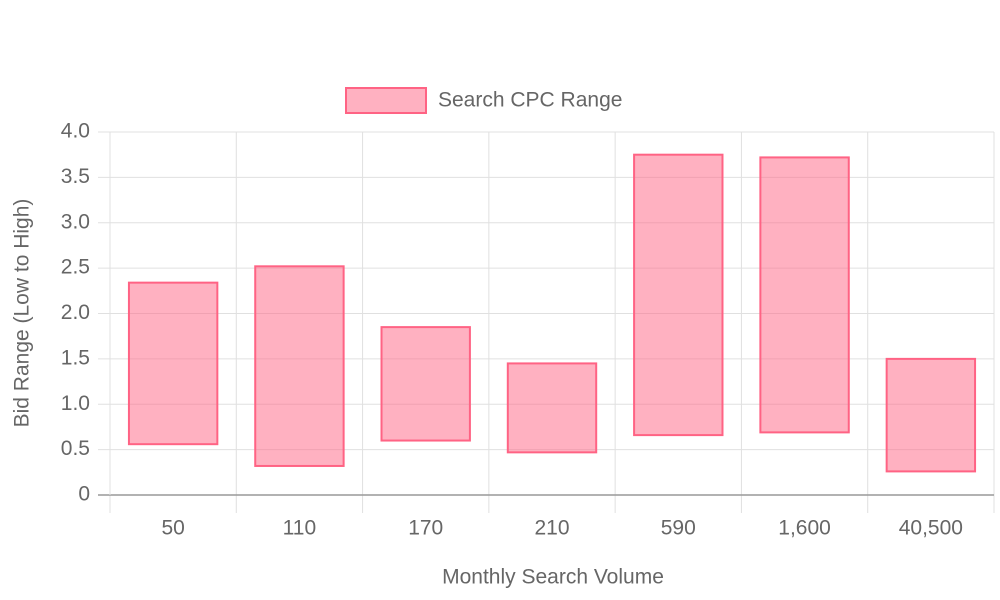  Describe the element at coordinates (84, 494) in the screenshot. I see `y-tick-label: 0` at that location.